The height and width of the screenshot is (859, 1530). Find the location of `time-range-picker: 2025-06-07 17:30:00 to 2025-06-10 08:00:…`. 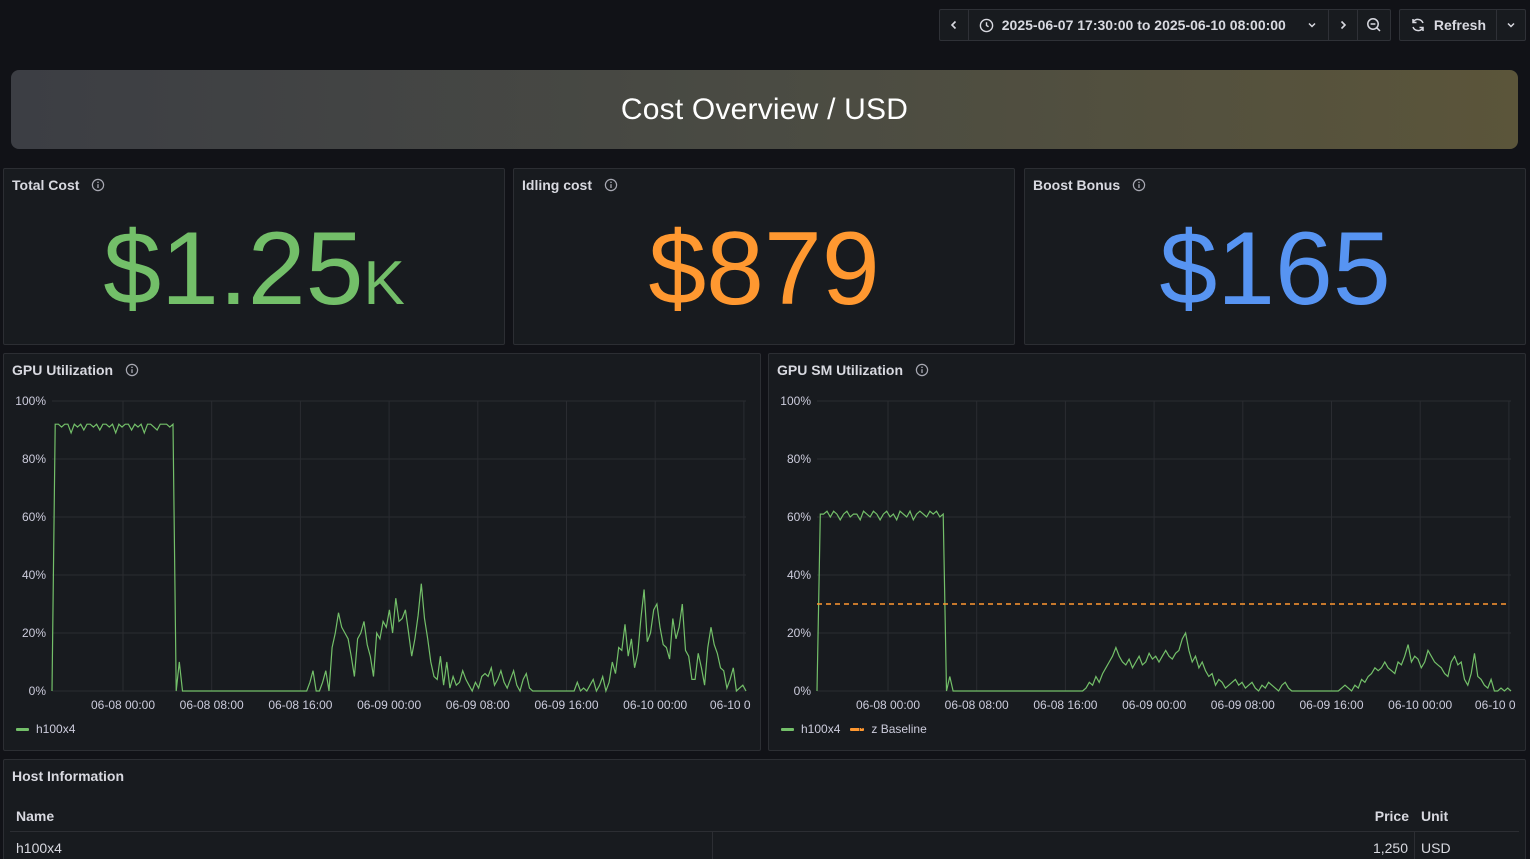

time-range-picker: 2025-06-07 17:30:00 to 2025-06-10 08:00:… is located at coordinates (1149, 25).